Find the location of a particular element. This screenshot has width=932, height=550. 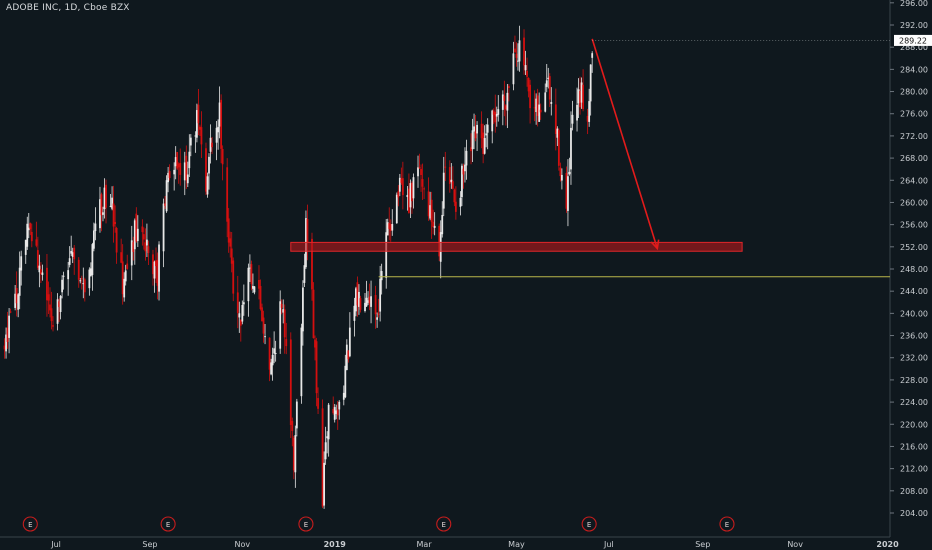

symbol-title: ADOBE INC, 1D, Cboe BZX is located at coordinates (68, 8).